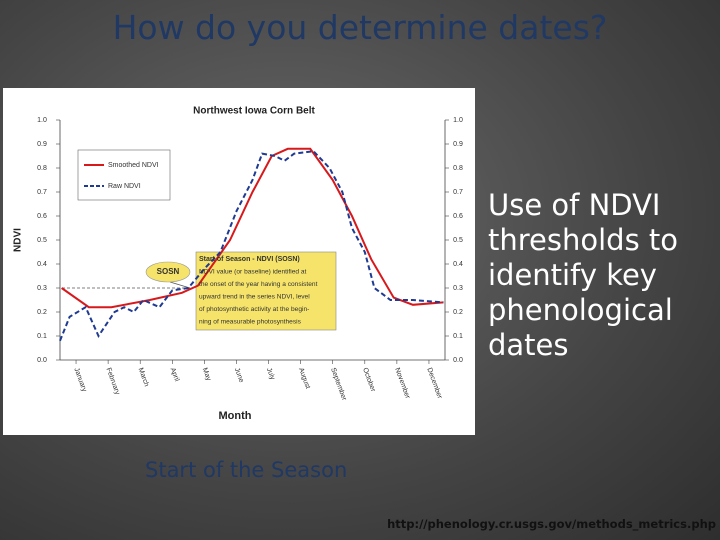  Describe the element at coordinates (42, 360) in the screenshot. I see `y-tick-label: 0.0` at that location.